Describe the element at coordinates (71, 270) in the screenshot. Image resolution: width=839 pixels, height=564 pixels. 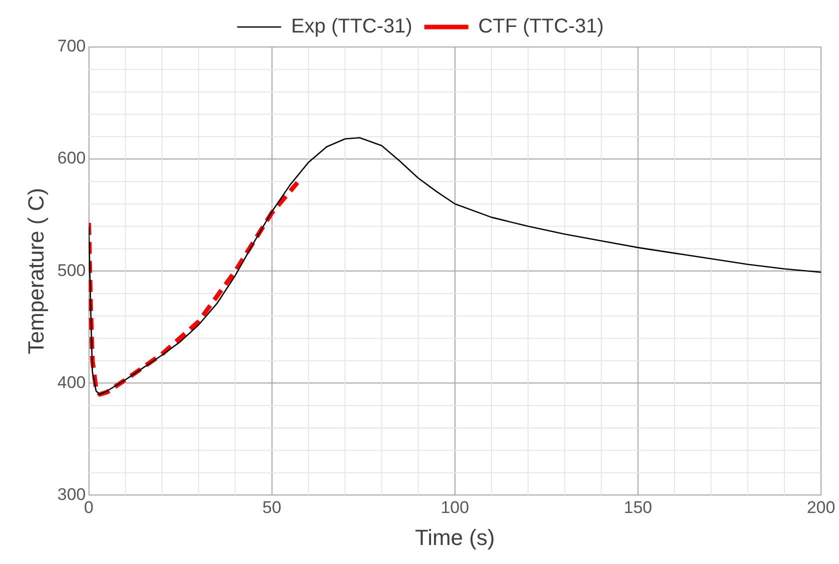
I see `y-tick-label: 500` at that location.